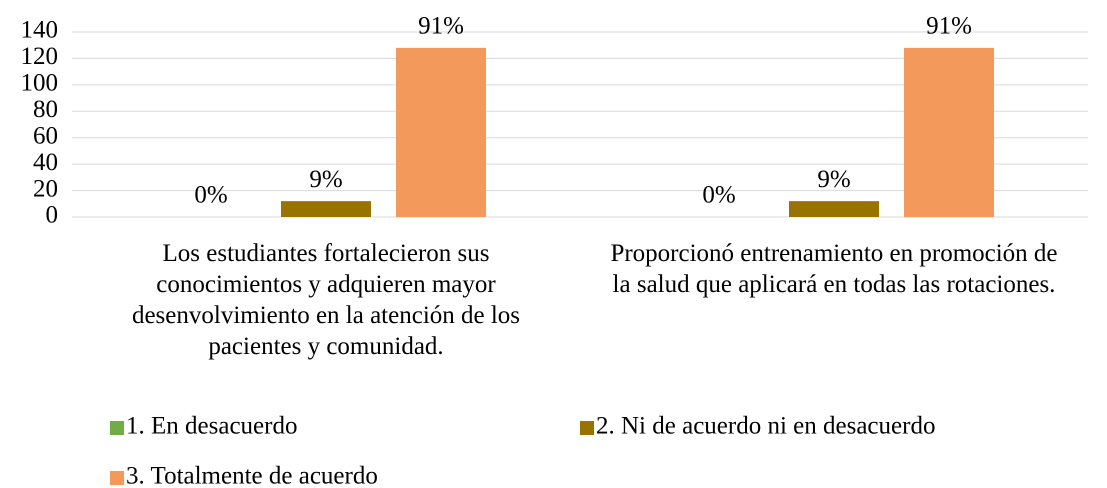 This screenshot has height=488, width=1107. Describe the element at coordinates (45, 162) in the screenshot. I see `y-tick-label: 40` at that location.